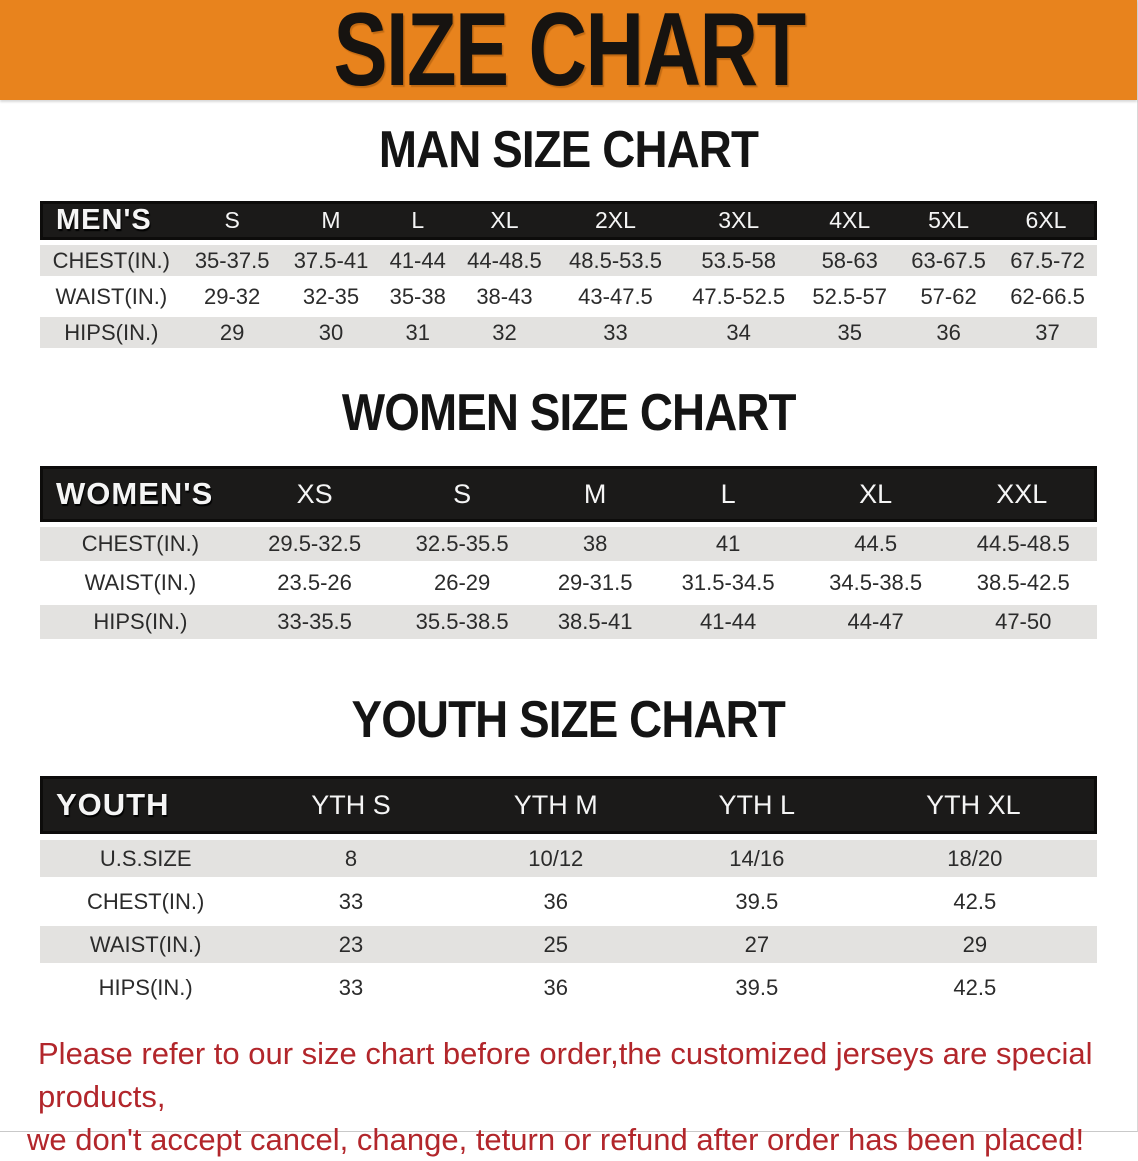  I want to click on cell: 44-48.5, so click(504, 260).